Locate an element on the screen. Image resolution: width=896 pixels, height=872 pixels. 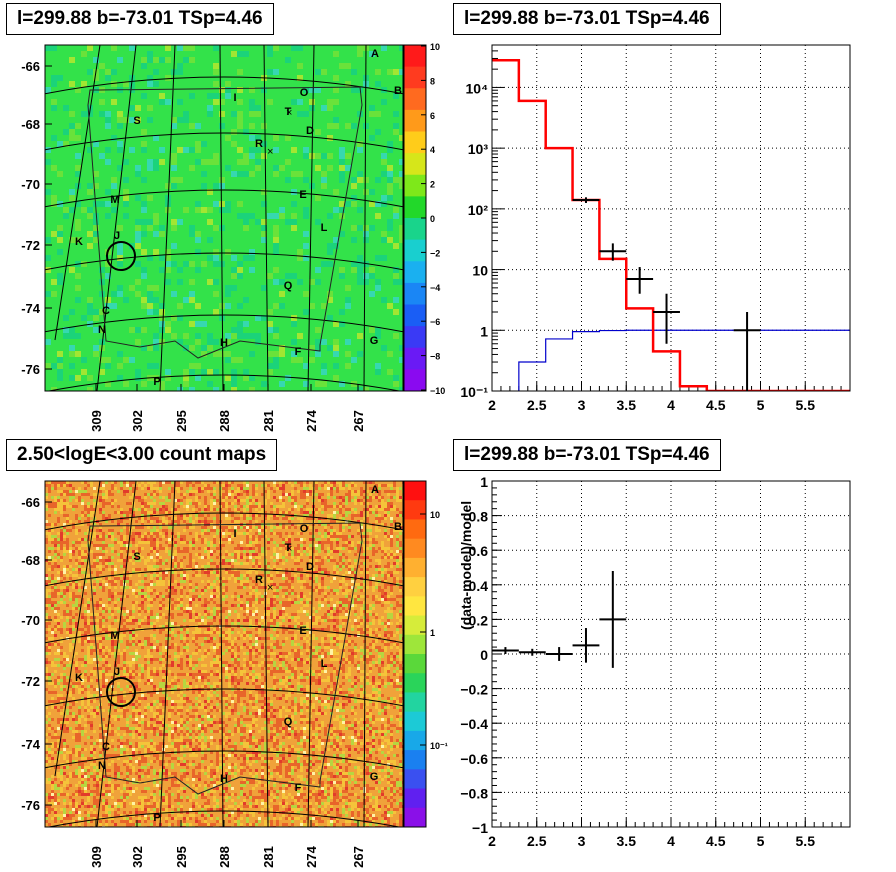
y-tick-label: −0.6 is located at coordinates (474, 759).